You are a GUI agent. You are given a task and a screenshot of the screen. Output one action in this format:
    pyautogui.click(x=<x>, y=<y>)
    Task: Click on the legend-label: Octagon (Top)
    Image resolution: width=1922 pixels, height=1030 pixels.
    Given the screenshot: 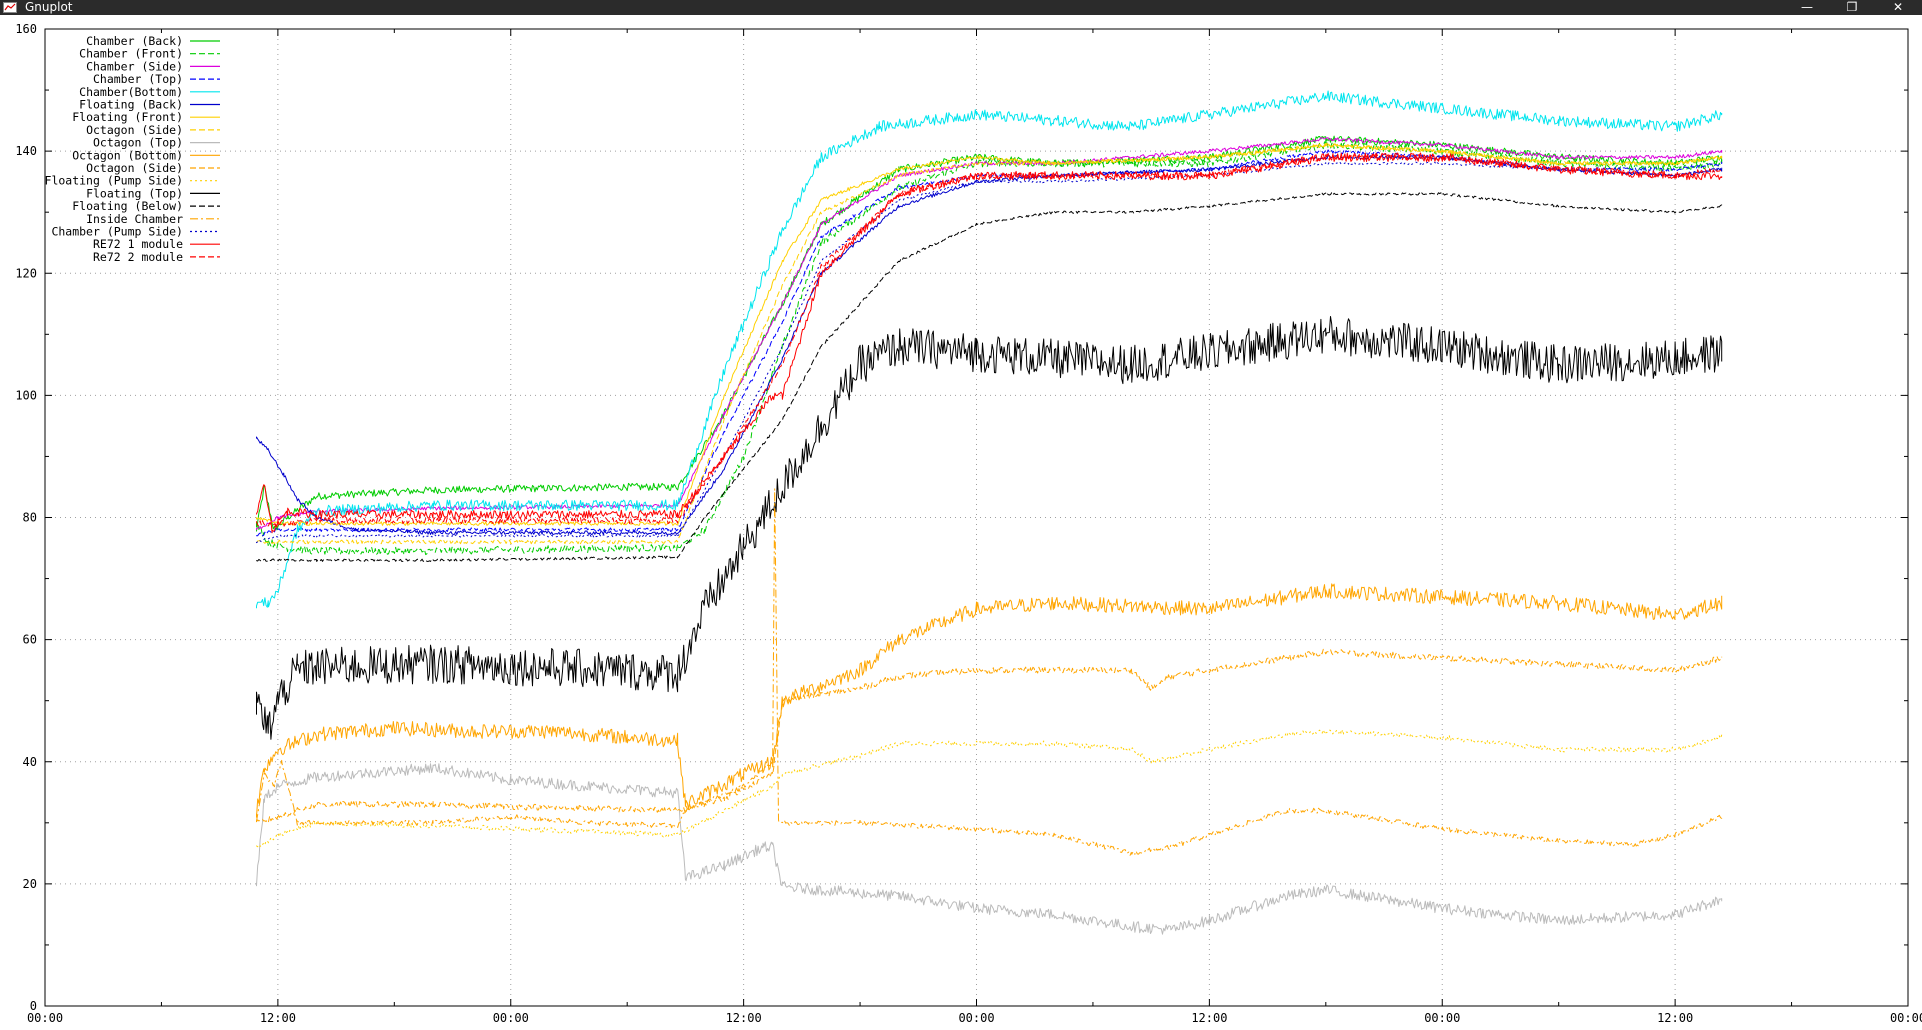 What is the action you would take?
    pyautogui.click(x=138, y=143)
    